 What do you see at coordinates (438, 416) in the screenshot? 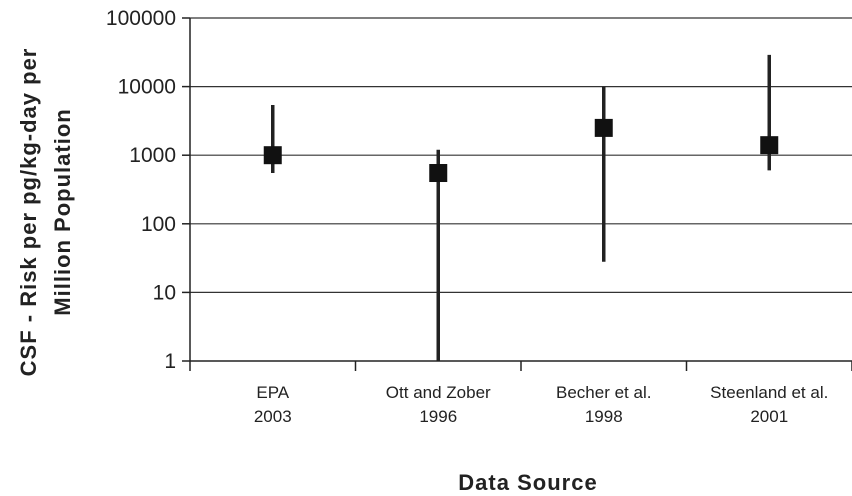
I see `x-tick-label-line-2: 1996` at bounding box center [438, 416].